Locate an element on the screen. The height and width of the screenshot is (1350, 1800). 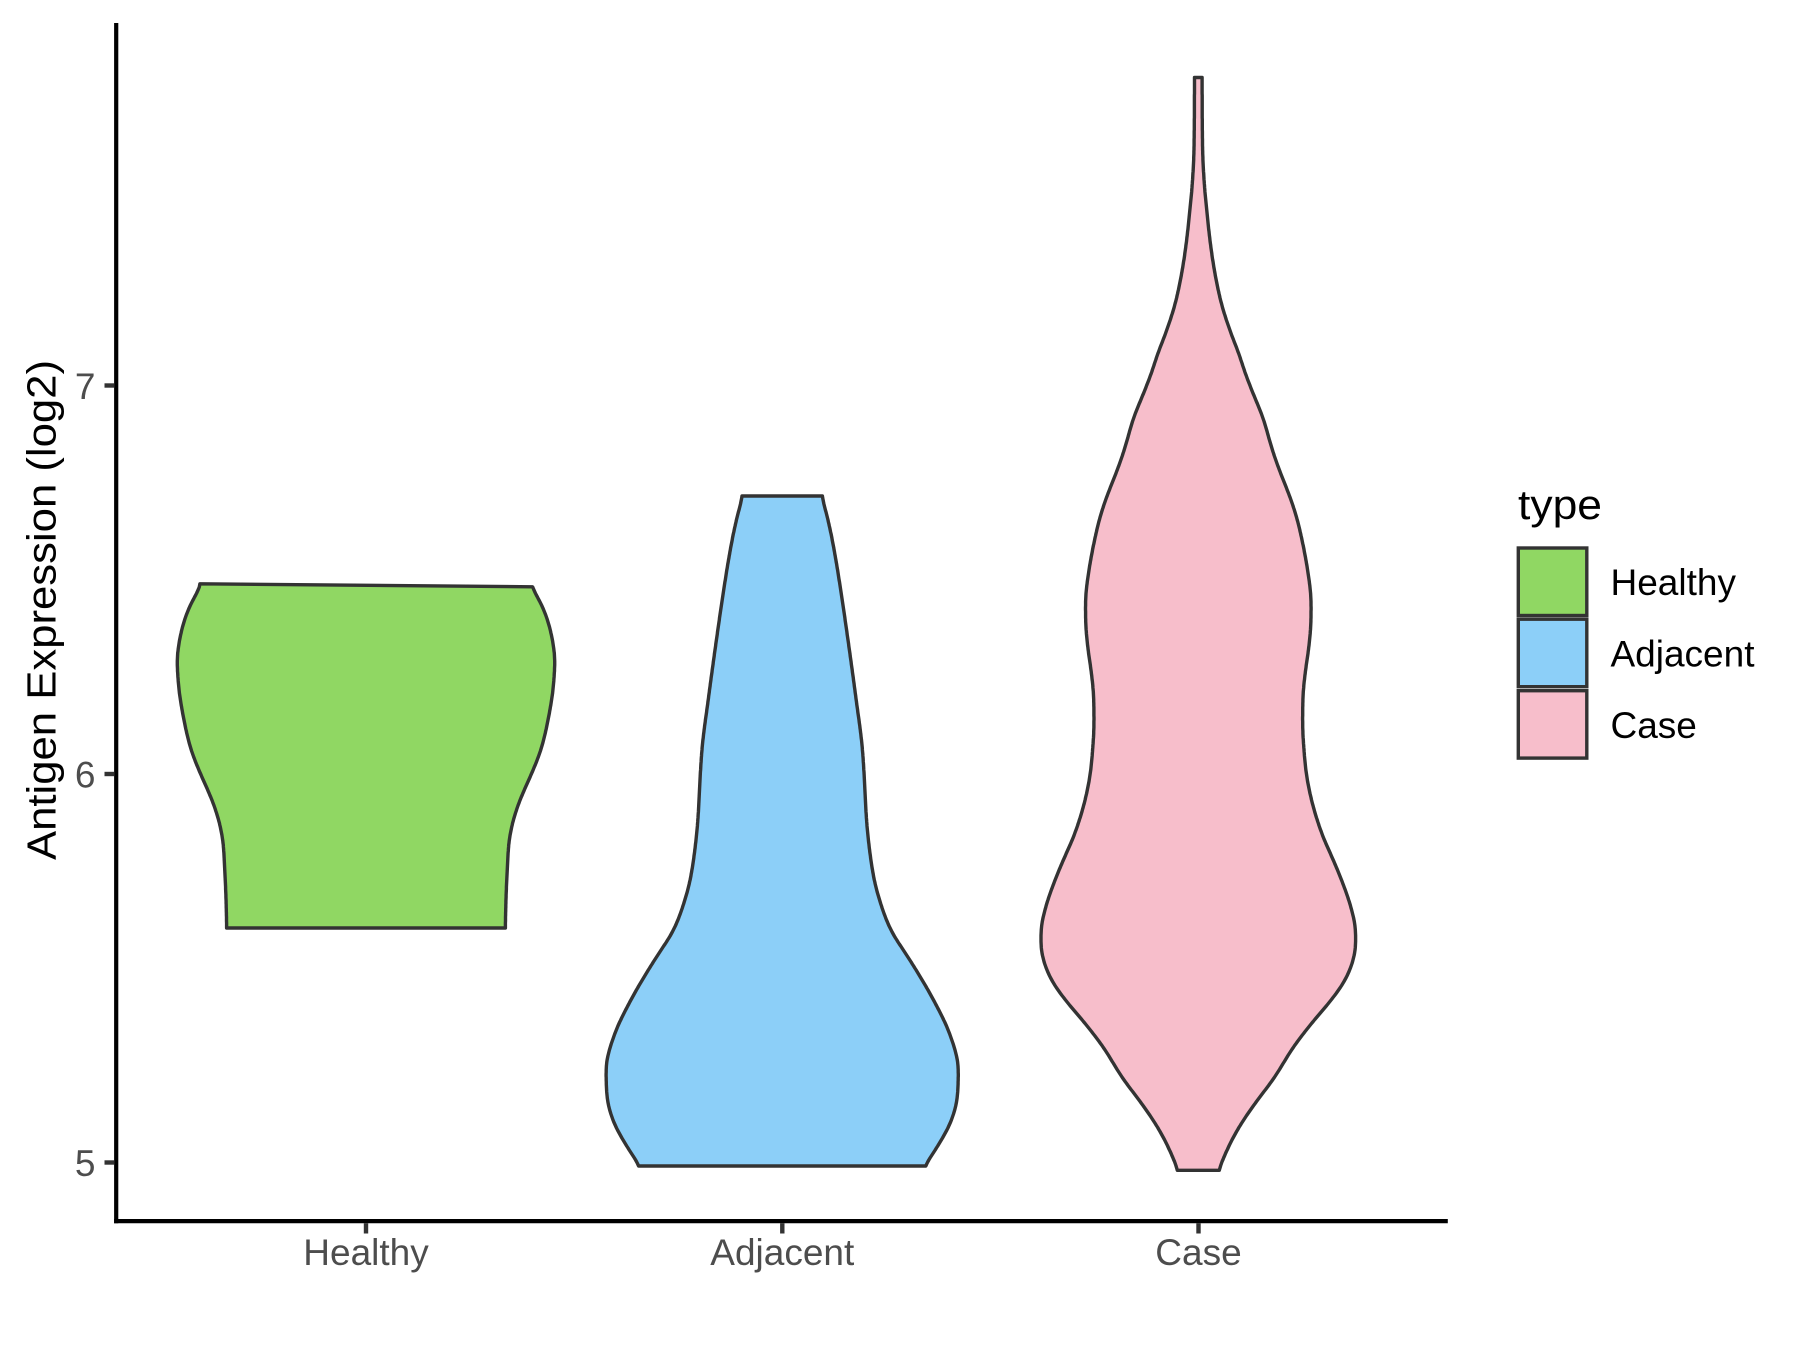
svg-text: Antigen Expression (log2) is located at coordinates (42, 610).